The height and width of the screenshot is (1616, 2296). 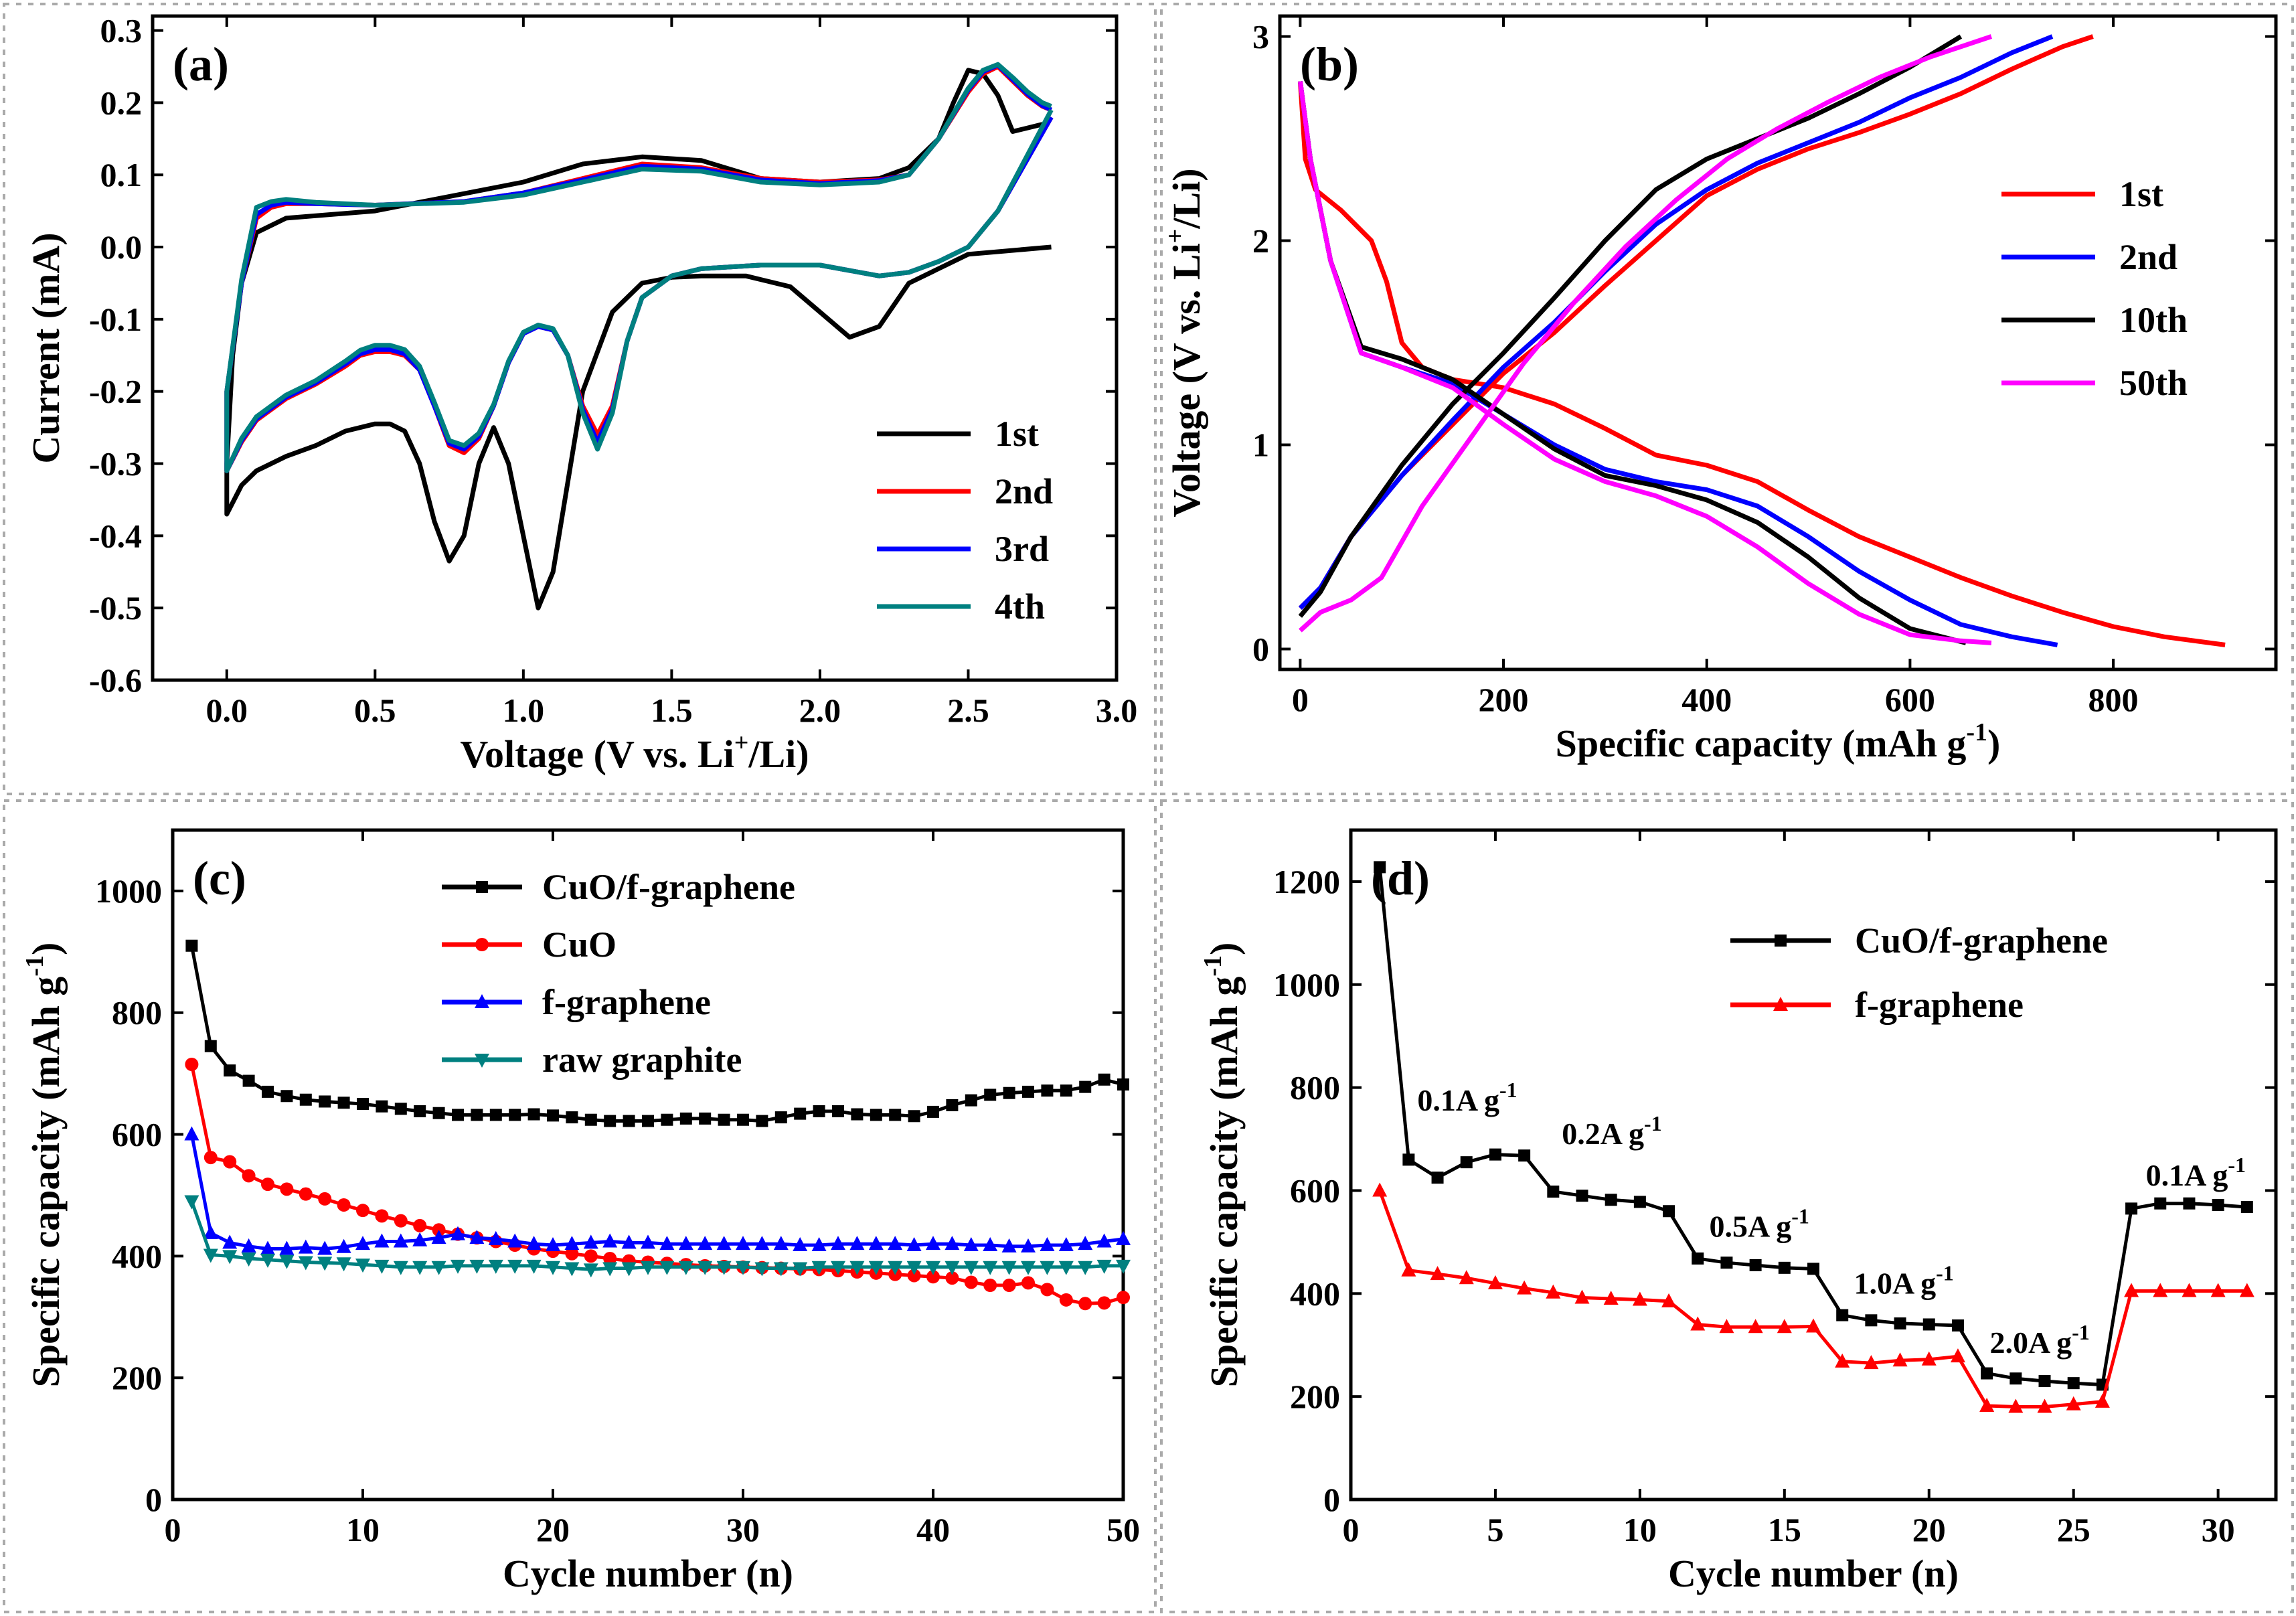 I want to click on y-axis-title-main: Voltage (V vs. Li, so click(x=1187, y=380).